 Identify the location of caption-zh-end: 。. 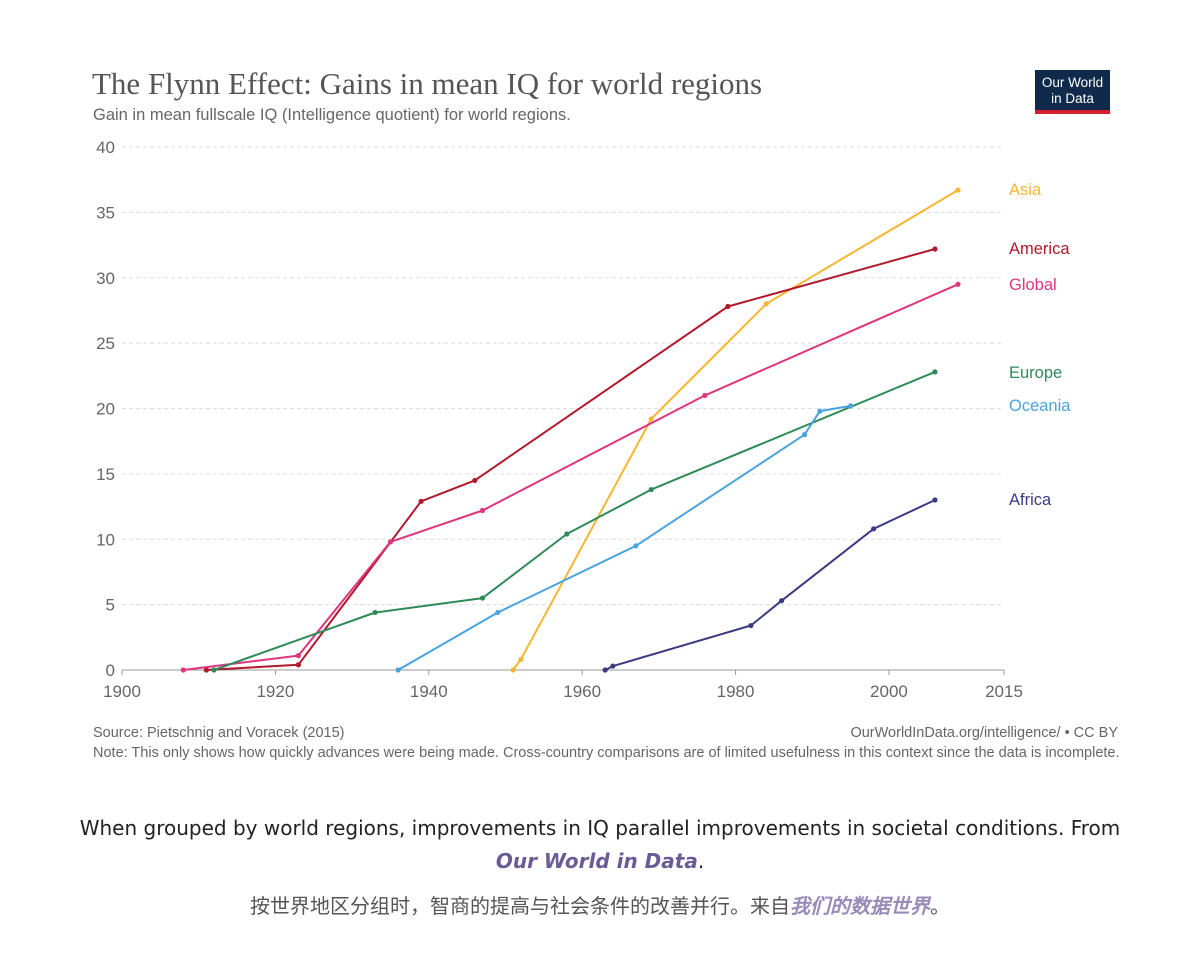
(940, 906).